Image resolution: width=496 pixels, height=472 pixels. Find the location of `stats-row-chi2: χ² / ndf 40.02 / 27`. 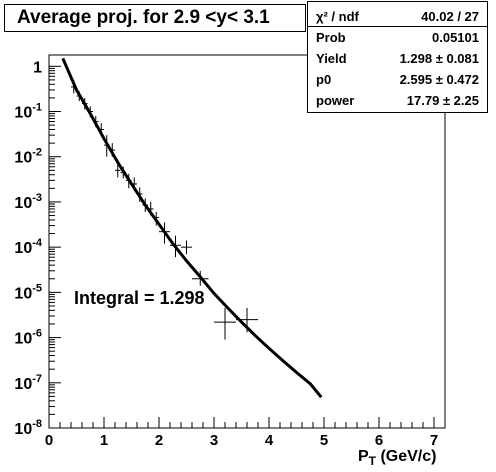

stats-row-chi2: χ² / ndf 40.02 / 27 is located at coordinates (397, 16).